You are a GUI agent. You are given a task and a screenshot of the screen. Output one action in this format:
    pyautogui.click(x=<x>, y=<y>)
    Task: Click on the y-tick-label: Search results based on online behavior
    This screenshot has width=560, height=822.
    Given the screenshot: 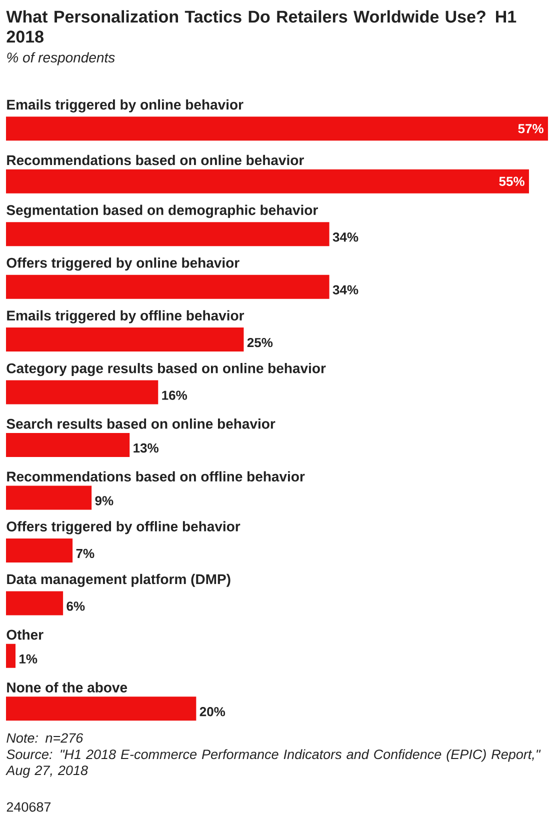 What is the action you would take?
    pyautogui.click(x=141, y=423)
    